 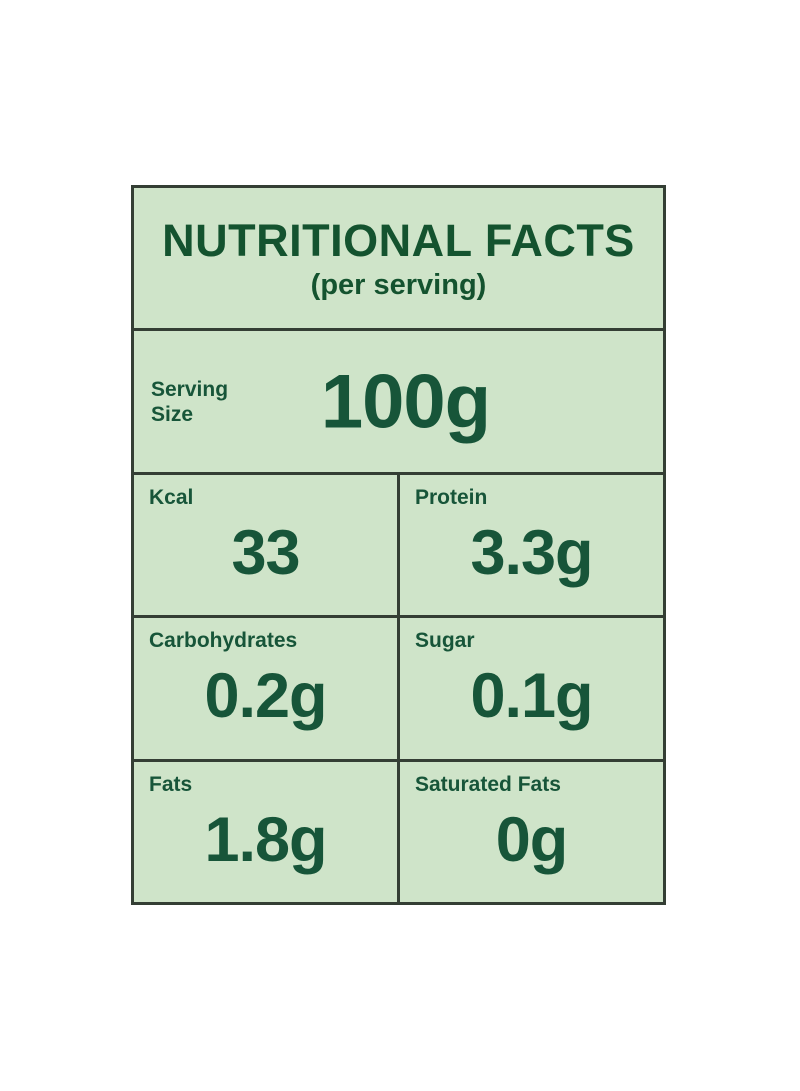 I want to click on nutrient-cell-kcal: Kcal 33, so click(x=265, y=545).